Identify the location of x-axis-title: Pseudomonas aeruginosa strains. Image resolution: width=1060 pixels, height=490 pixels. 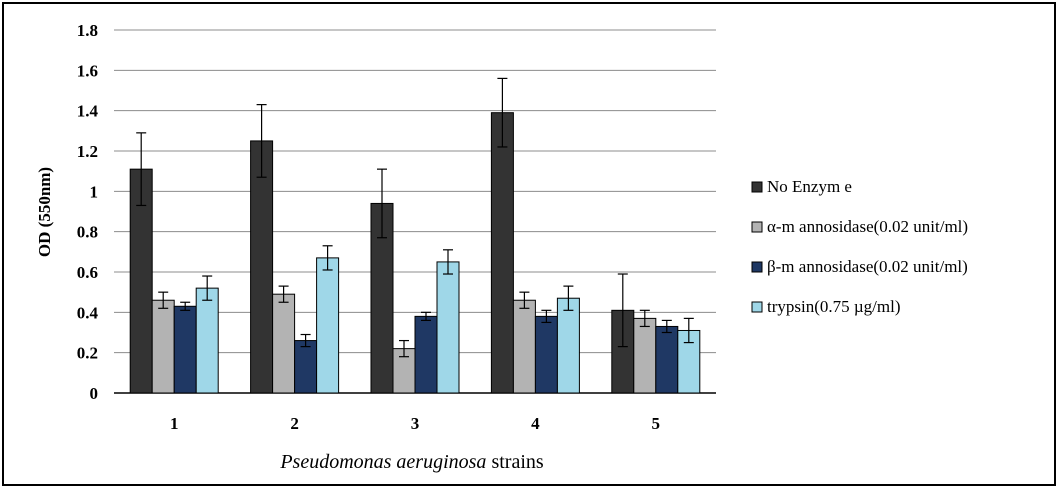
(411, 462).